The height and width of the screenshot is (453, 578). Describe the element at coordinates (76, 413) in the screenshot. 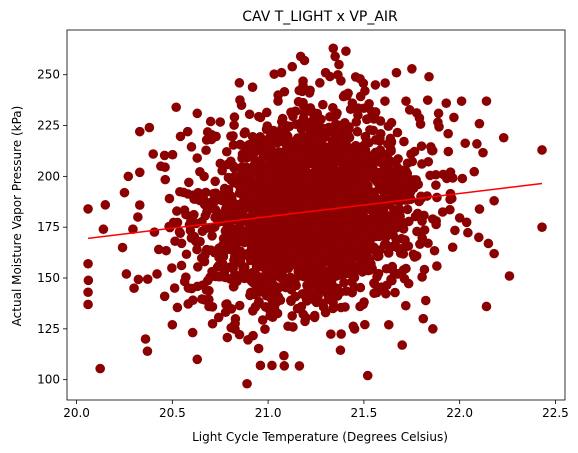

I see `x-tick-label: 20.0` at that location.